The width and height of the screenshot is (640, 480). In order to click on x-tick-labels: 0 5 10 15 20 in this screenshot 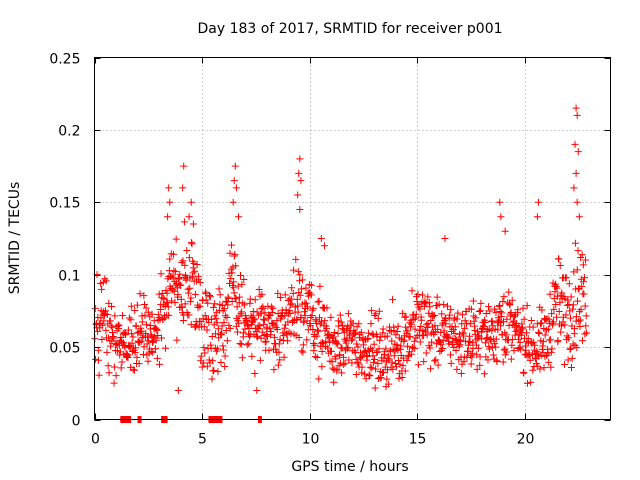, I will do `click(312, 440)`.